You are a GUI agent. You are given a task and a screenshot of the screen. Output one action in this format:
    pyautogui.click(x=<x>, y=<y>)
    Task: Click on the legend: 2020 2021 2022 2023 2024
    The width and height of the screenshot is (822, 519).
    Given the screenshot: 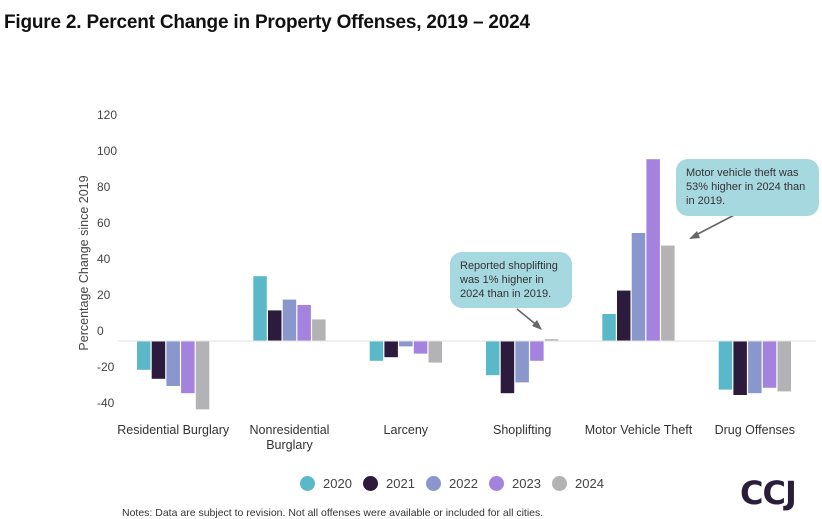 What is the action you would take?
    pyautogui.click(x=411, y=486)
    